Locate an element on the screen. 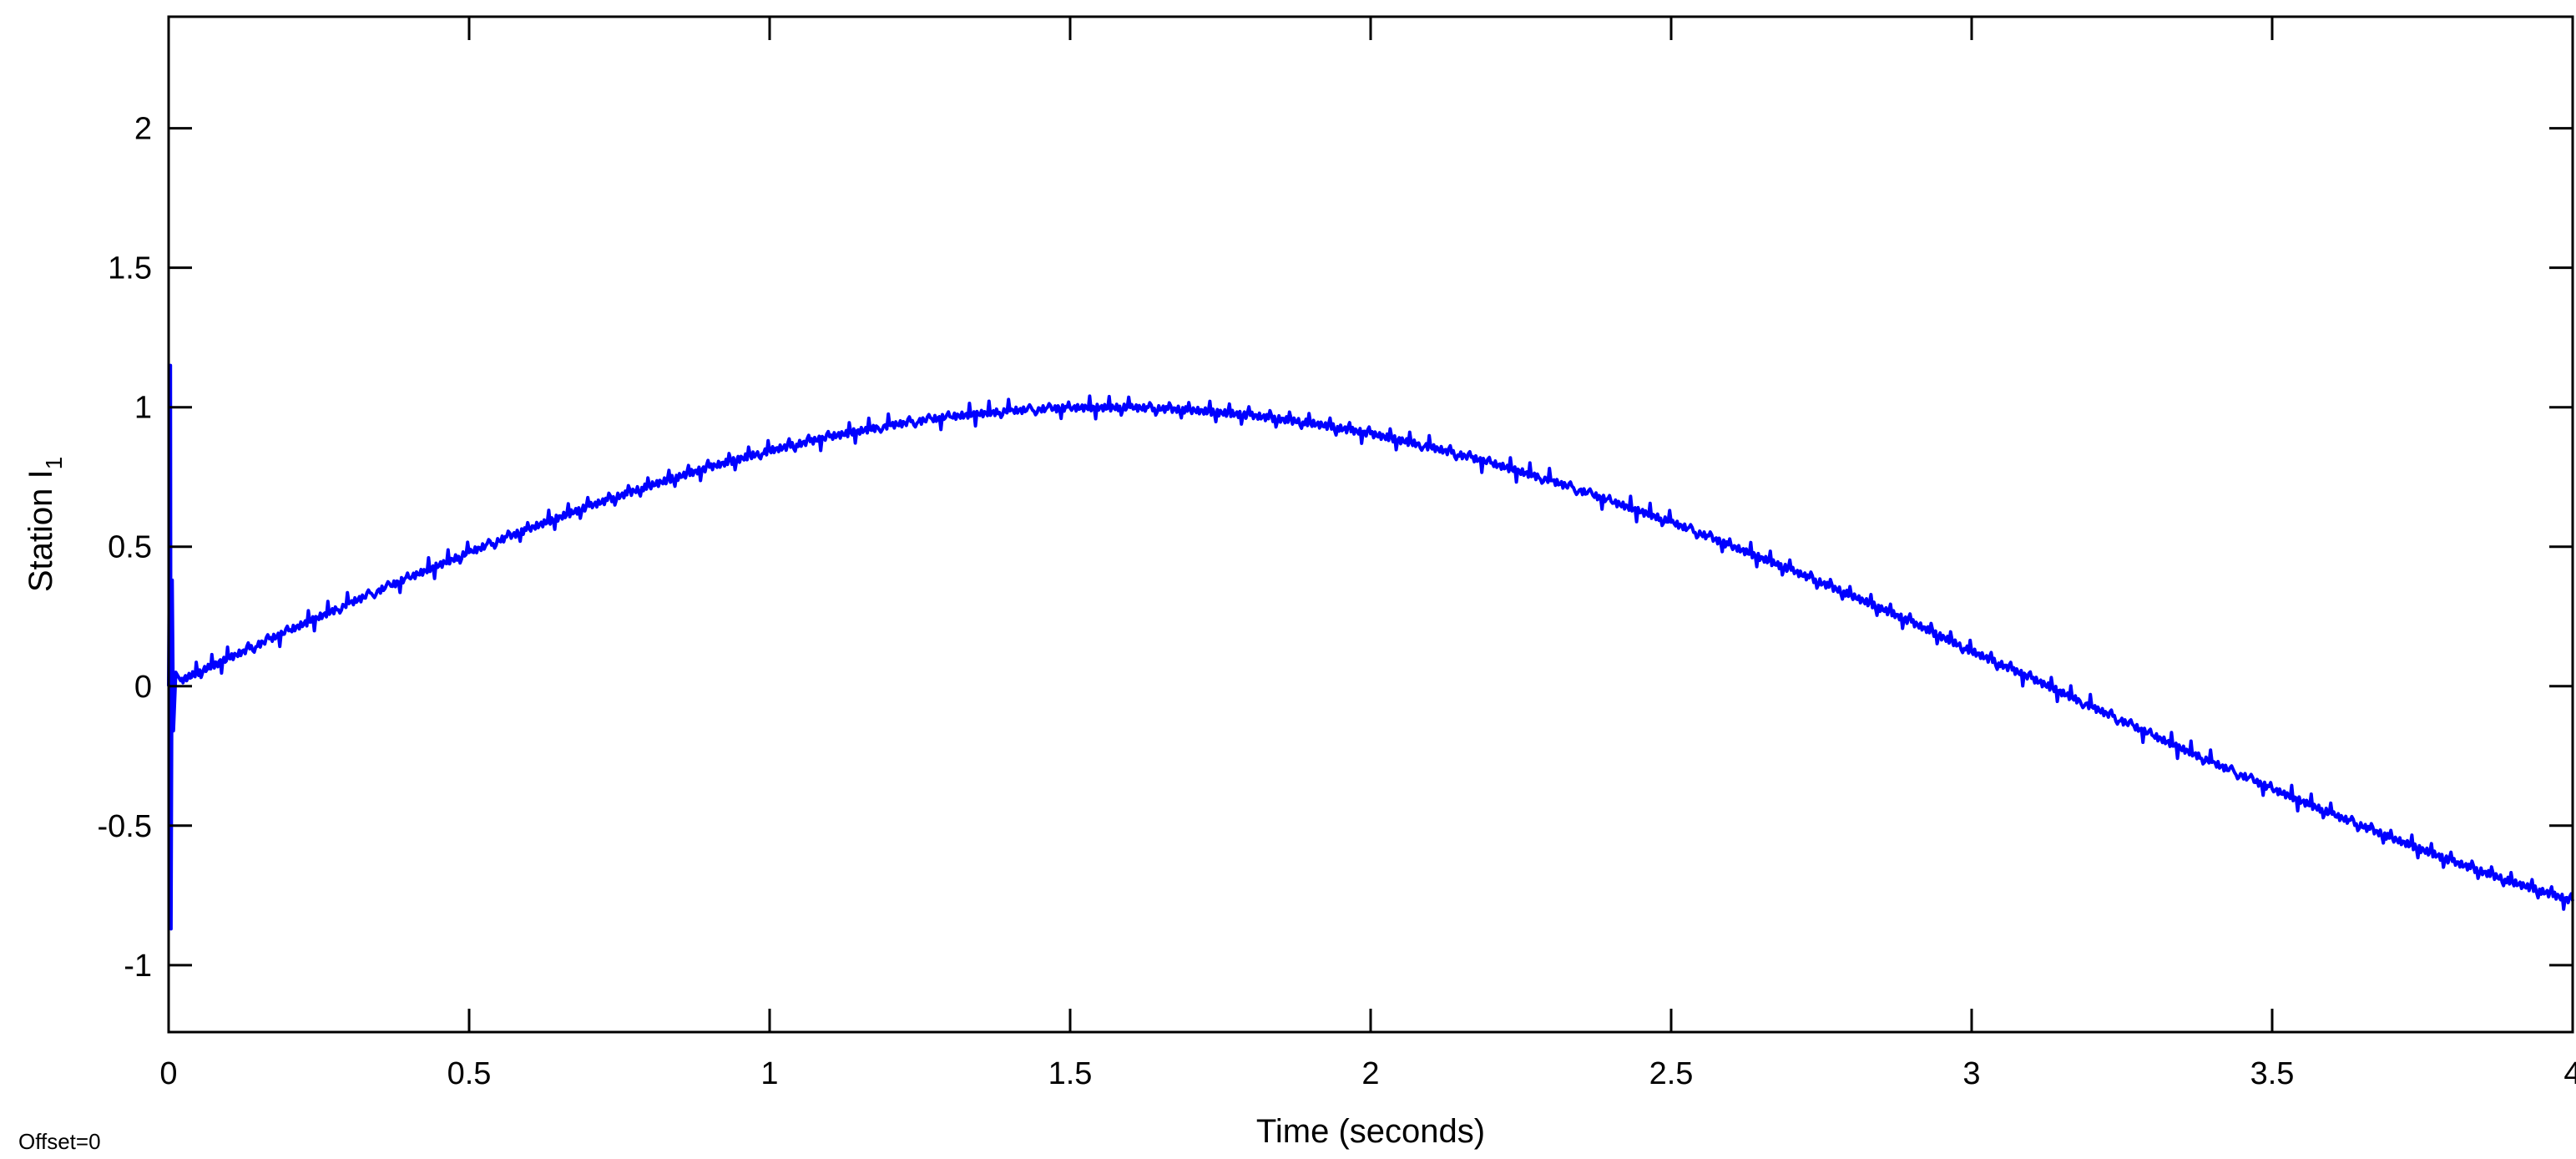  y-axis-label-main: Station I is located at coordinates (41, 531).